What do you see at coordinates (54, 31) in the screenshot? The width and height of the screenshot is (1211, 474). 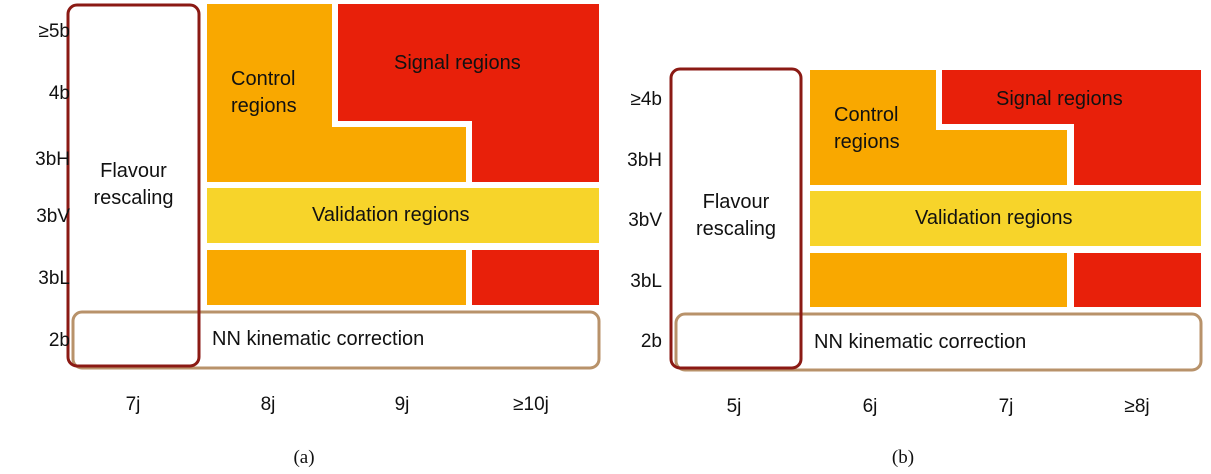 I see `row-label-5b: ≥5b` at bounding box center [54, 31].